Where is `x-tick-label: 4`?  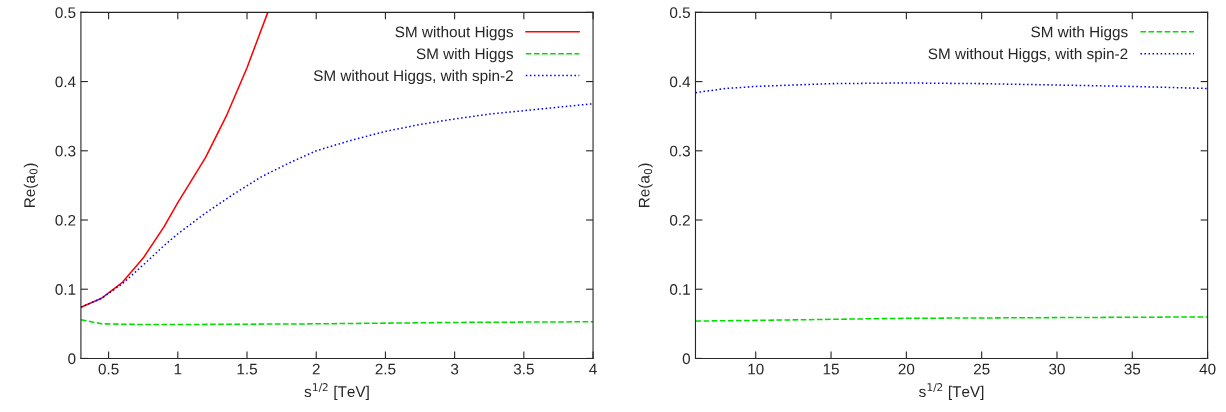
x-tick-label: 4 is located at coordinates (593, 369).